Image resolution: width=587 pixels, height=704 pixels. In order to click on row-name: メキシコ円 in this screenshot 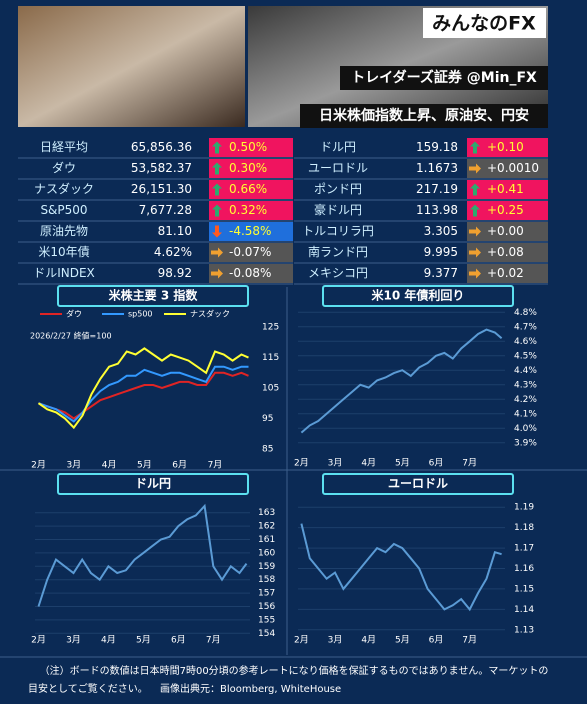, I will do `click(338, 273)`.